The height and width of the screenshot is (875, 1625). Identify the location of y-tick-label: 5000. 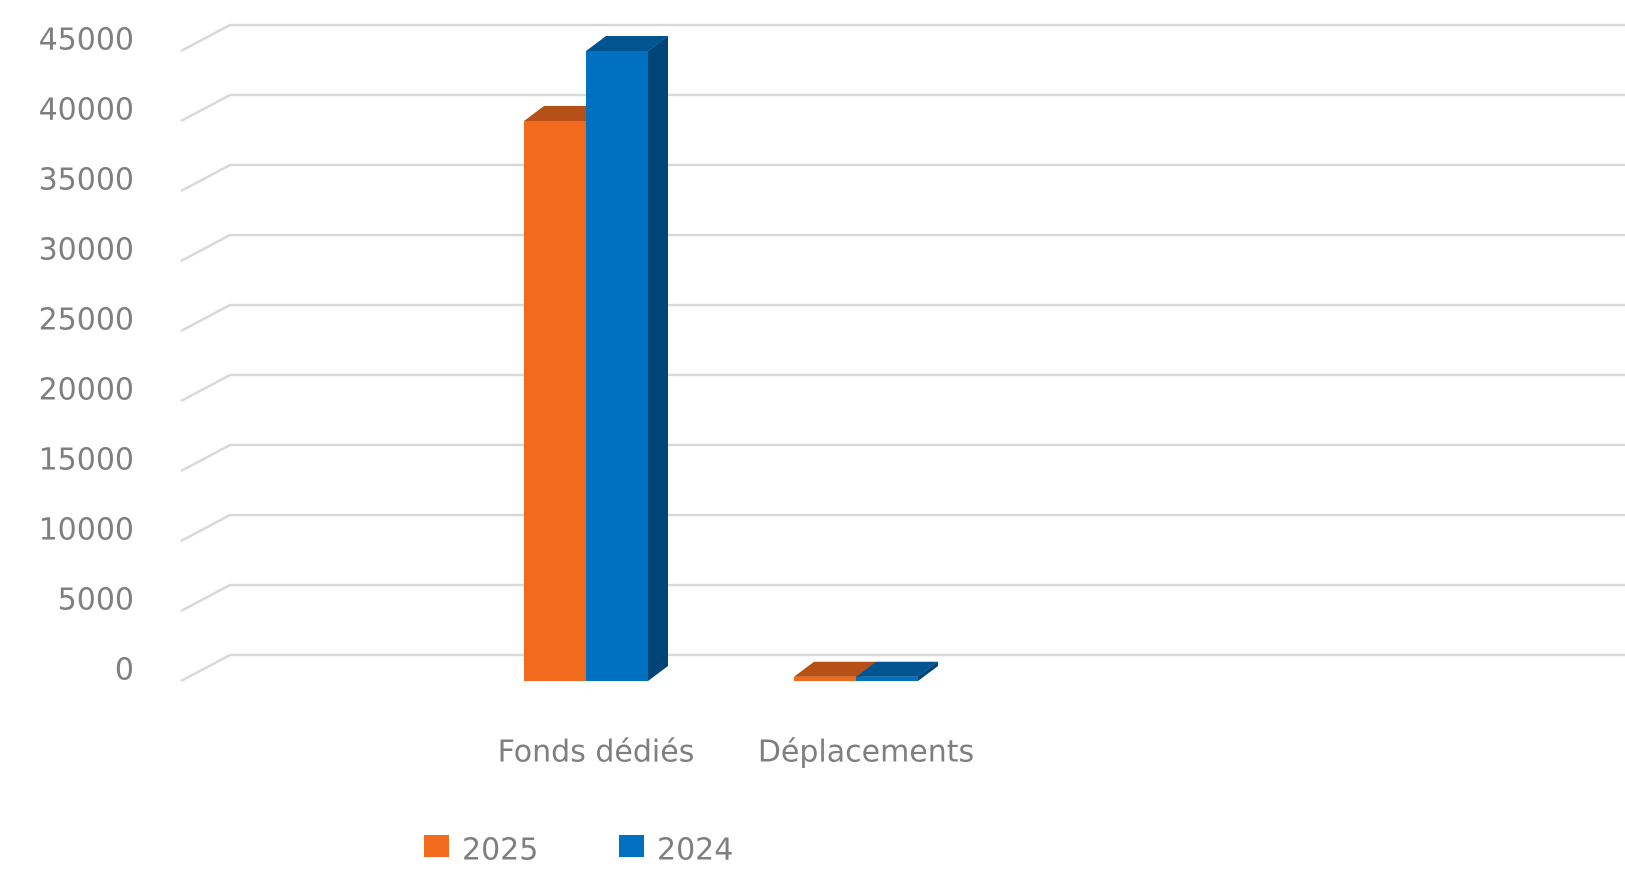
(96, 600).